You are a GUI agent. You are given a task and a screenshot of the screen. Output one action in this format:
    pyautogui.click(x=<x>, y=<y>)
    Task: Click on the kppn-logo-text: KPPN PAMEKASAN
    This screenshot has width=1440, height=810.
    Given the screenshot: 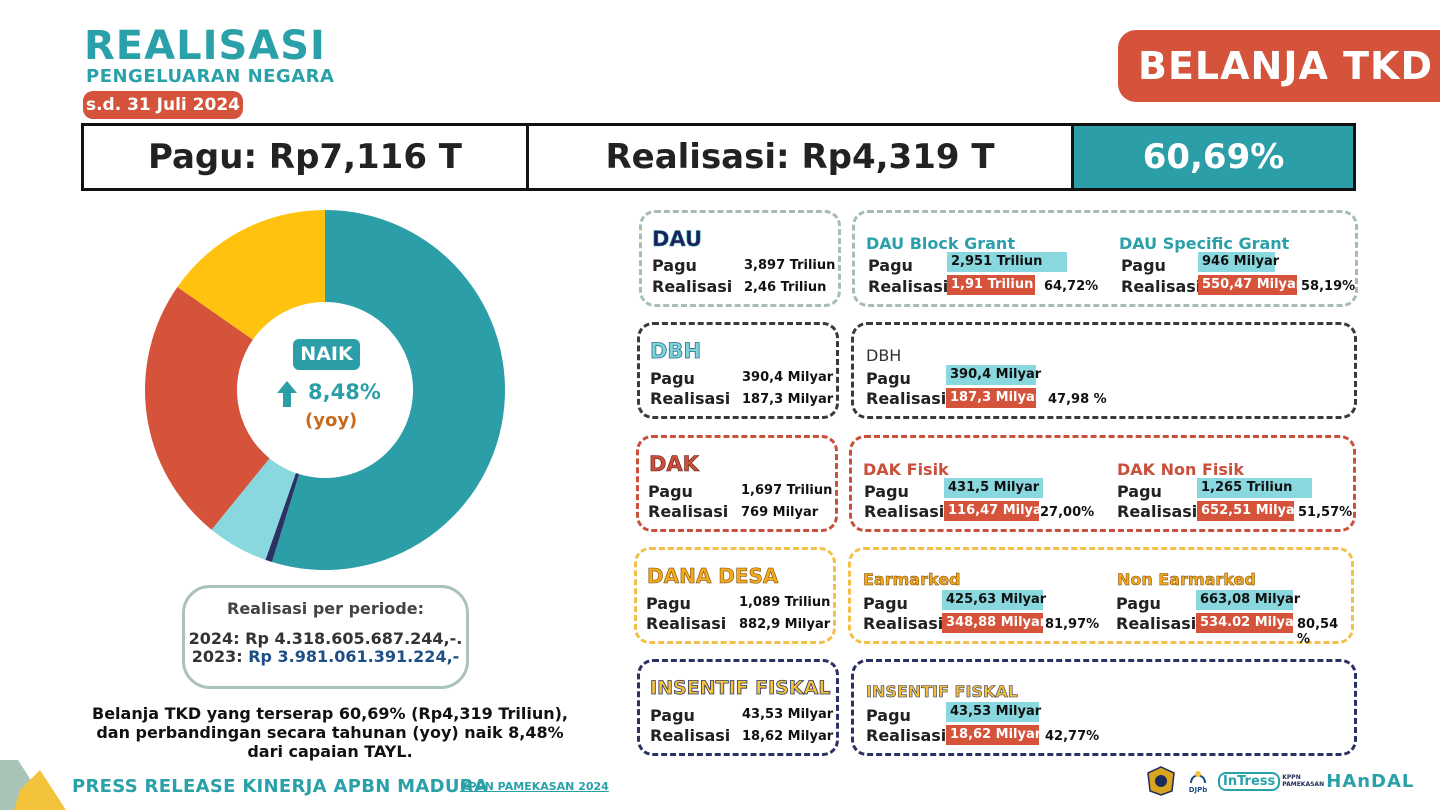 What is the action you would take?
    pyautogui.click(x=1303, y=781)
    